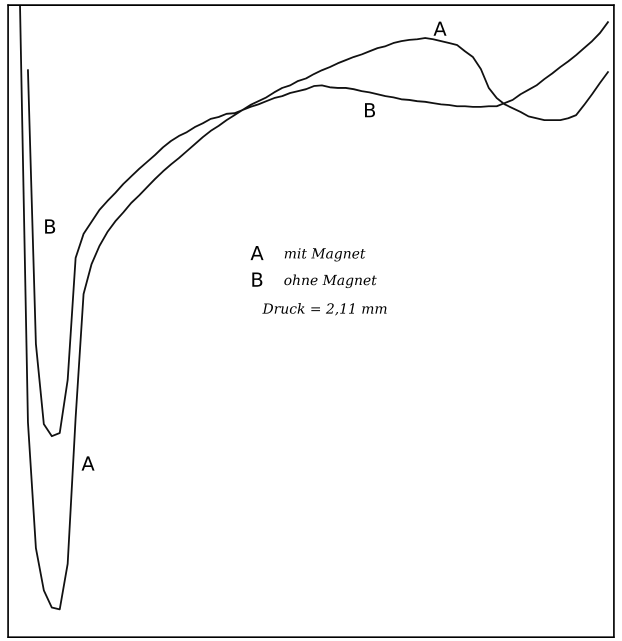  Describe the element at coordinates (324, 309) in the screenshot. I see `annotation: Druck = 2,11 mm` at that location.